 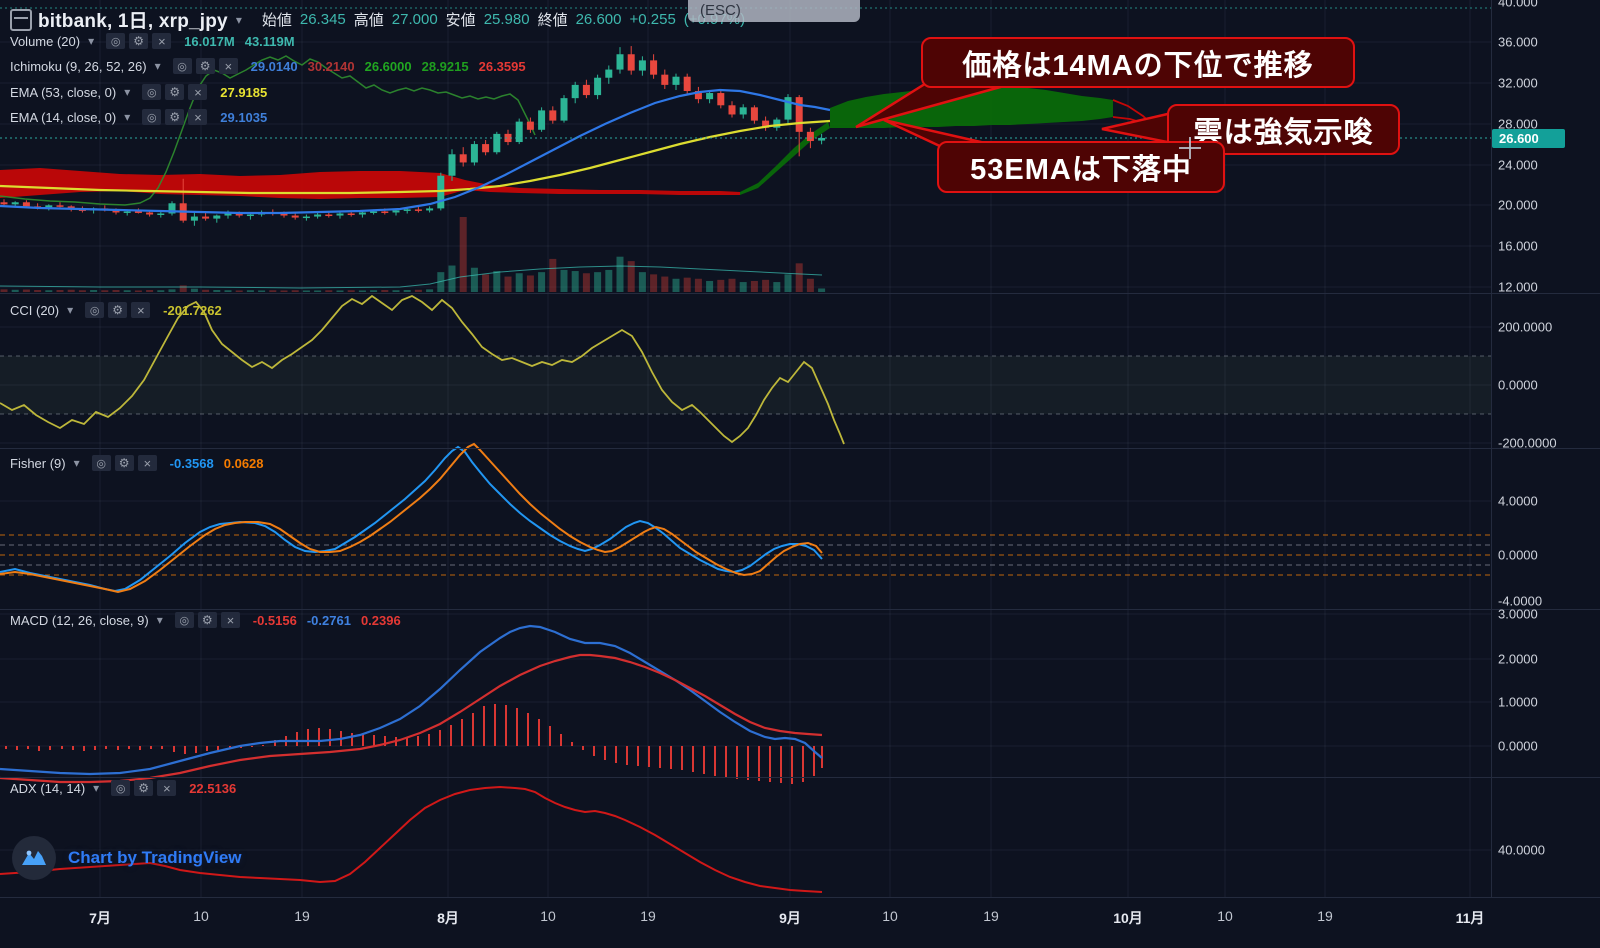 I want to click on legend-row-adx: ADX (14, 14) ▾ 22.5136, so click(x=123, y=788).